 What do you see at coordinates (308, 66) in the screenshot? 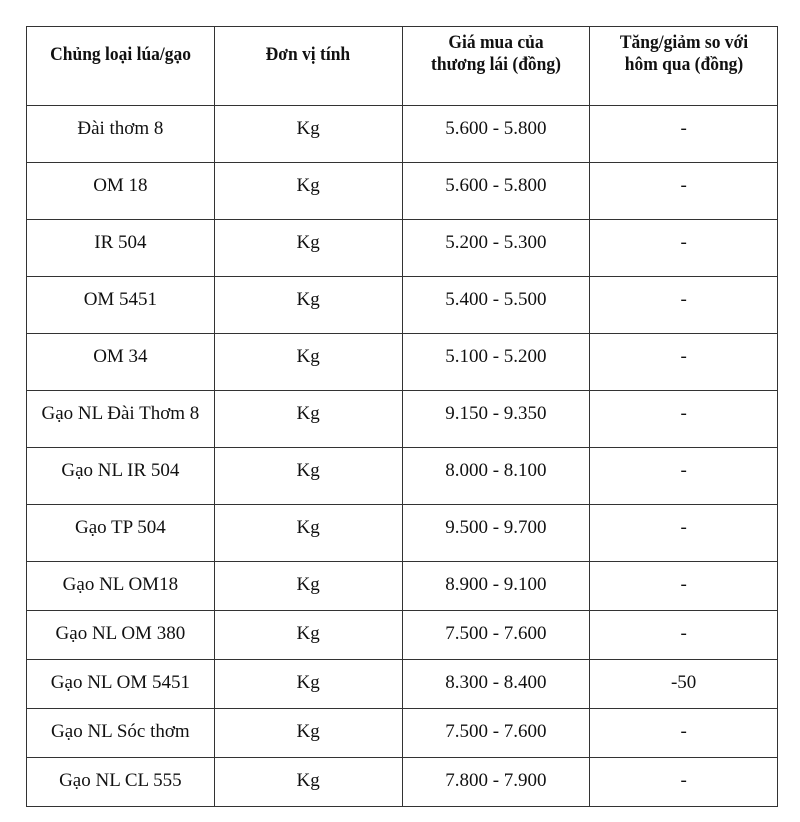
I see `header-unit: Đơn vị tính` at bounding box center [308, 66].